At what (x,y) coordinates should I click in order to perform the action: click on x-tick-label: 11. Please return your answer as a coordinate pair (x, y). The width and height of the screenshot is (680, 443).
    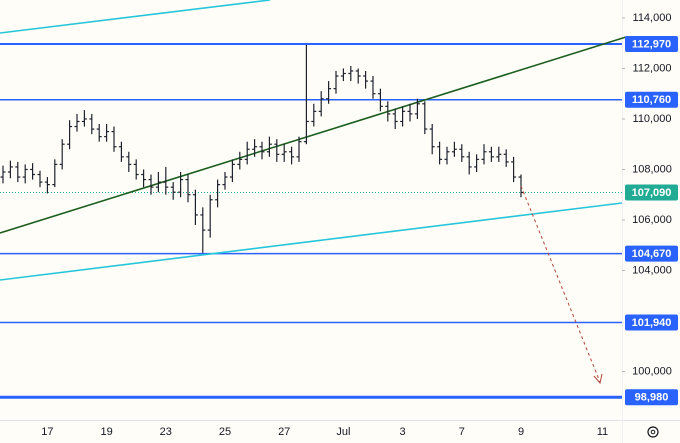
    Looking at the image, I should click on (602, 432).